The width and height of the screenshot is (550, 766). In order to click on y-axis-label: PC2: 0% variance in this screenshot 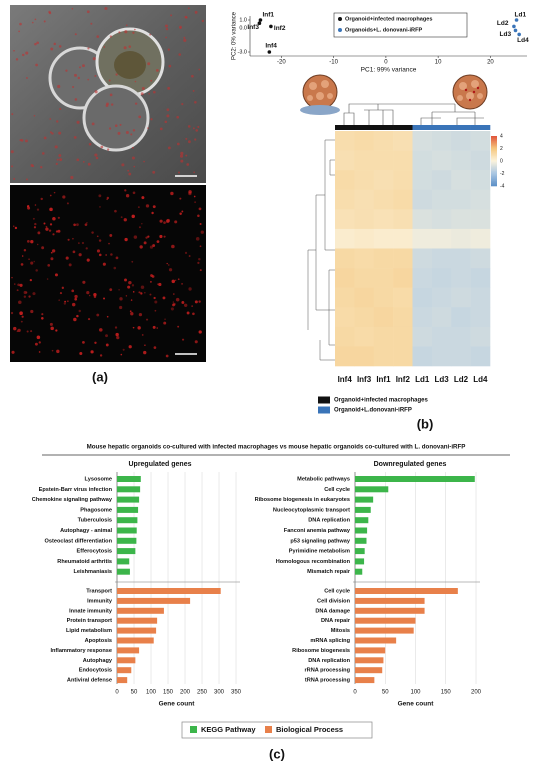, I will do `click(235, 35)`.